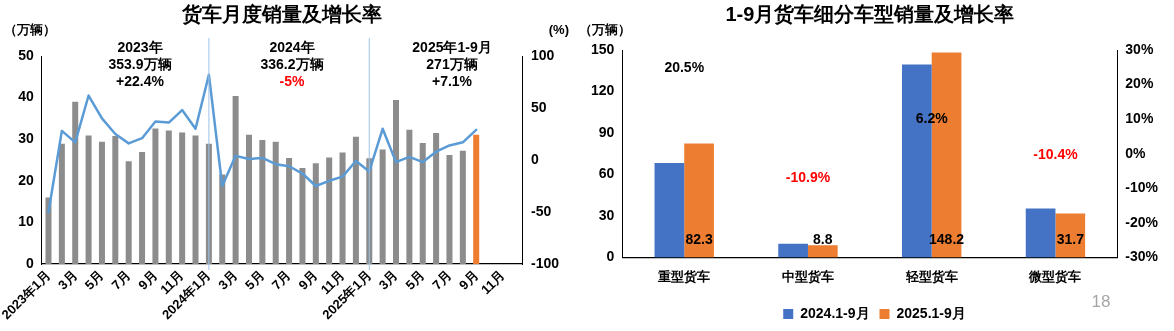 The image size is (1174, 331). I want to click on y2-tick-label: 0%, so click(1136, 152).